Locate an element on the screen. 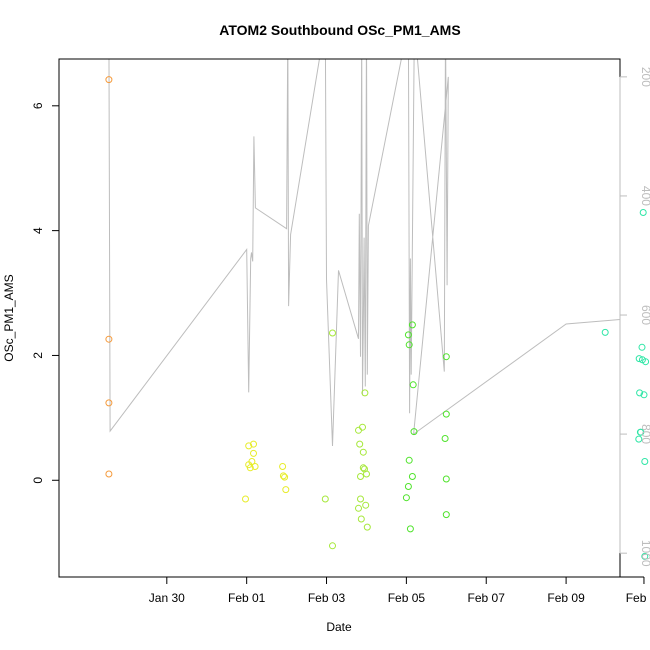 The width and height of the screenshot is (650, 650). x-axis-label: Date is located at coordinates (339, 627).